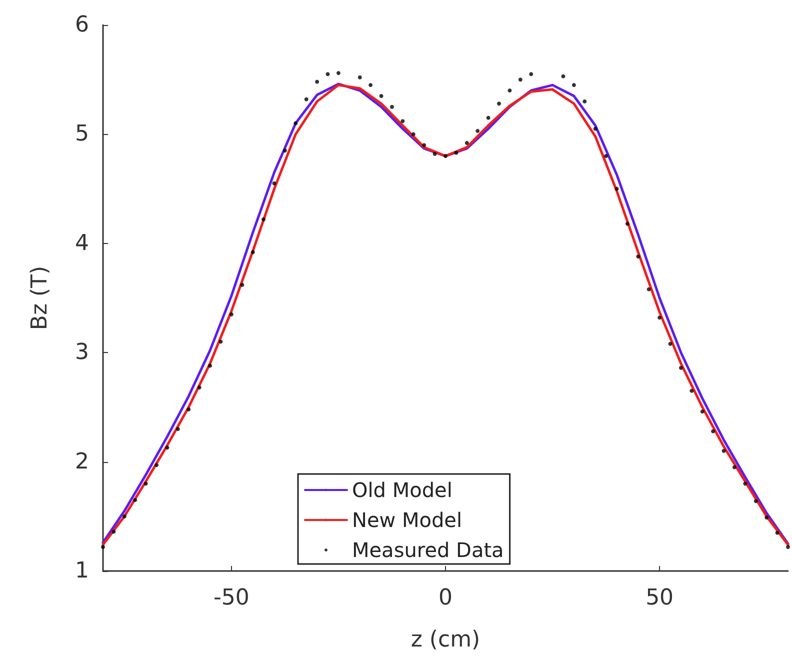 Image resolution: width=792 pixels, height=670 pixels. Describe the element at coordinates (428, 550) in the screenshot. I see `legend-label: Measured Data` at that location.